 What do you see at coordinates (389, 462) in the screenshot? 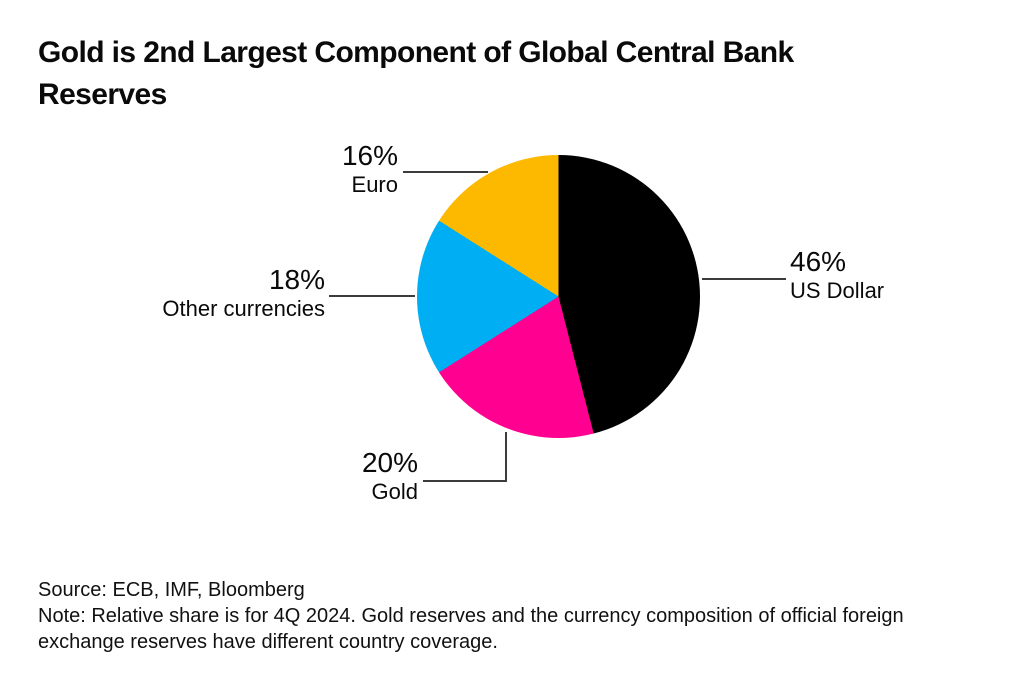
I see `gold-percent-label: 20%` at bounding box center [389, 462].